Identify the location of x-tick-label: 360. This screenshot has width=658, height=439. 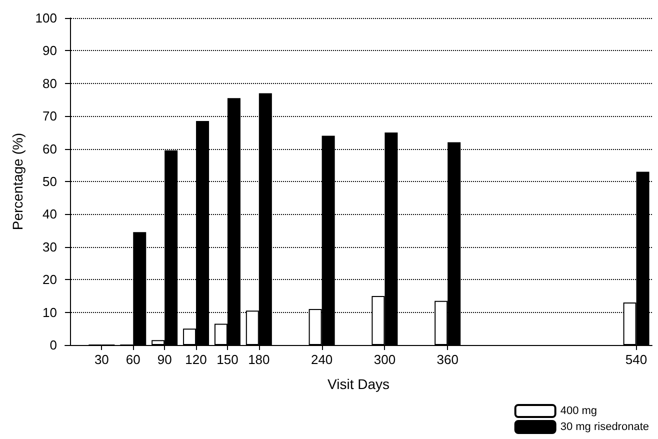
(447, 359).